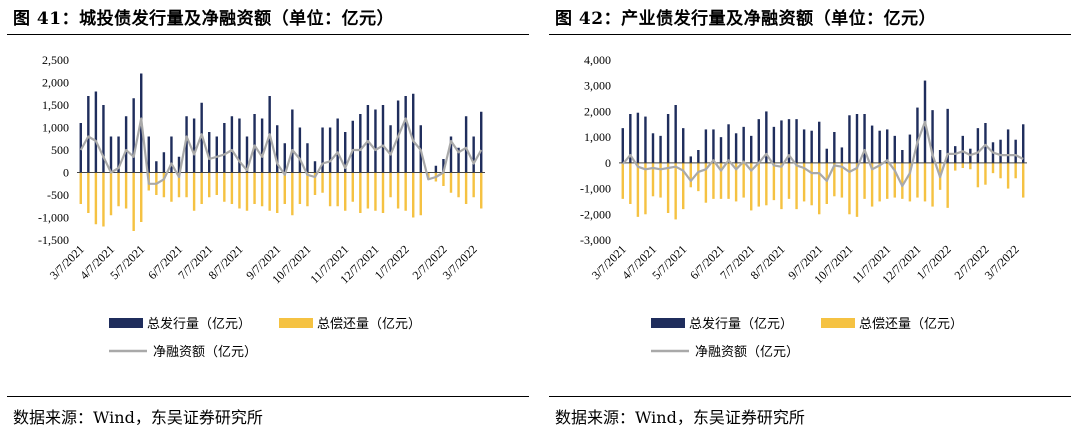 The image size is (1080, 437). I want to click on x-tick-label: 3/7/2022, so click(1002, 262).